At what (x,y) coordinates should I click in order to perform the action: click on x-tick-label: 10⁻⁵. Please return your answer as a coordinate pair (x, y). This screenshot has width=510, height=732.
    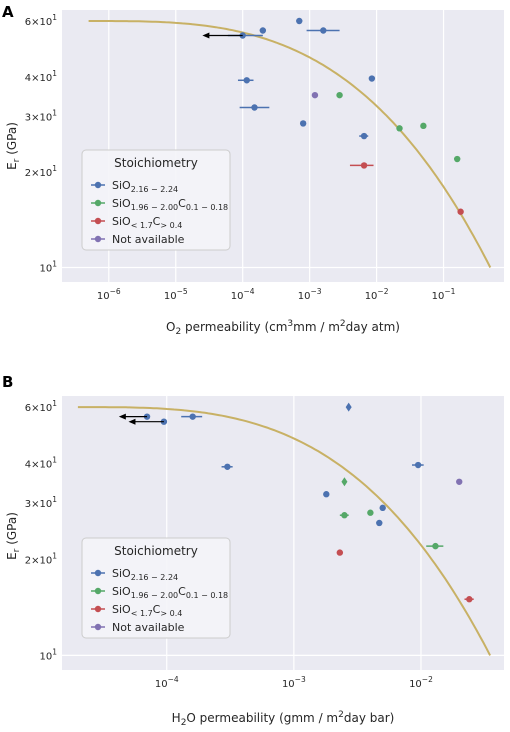
    Looking at the image, I should click on (176, 294).